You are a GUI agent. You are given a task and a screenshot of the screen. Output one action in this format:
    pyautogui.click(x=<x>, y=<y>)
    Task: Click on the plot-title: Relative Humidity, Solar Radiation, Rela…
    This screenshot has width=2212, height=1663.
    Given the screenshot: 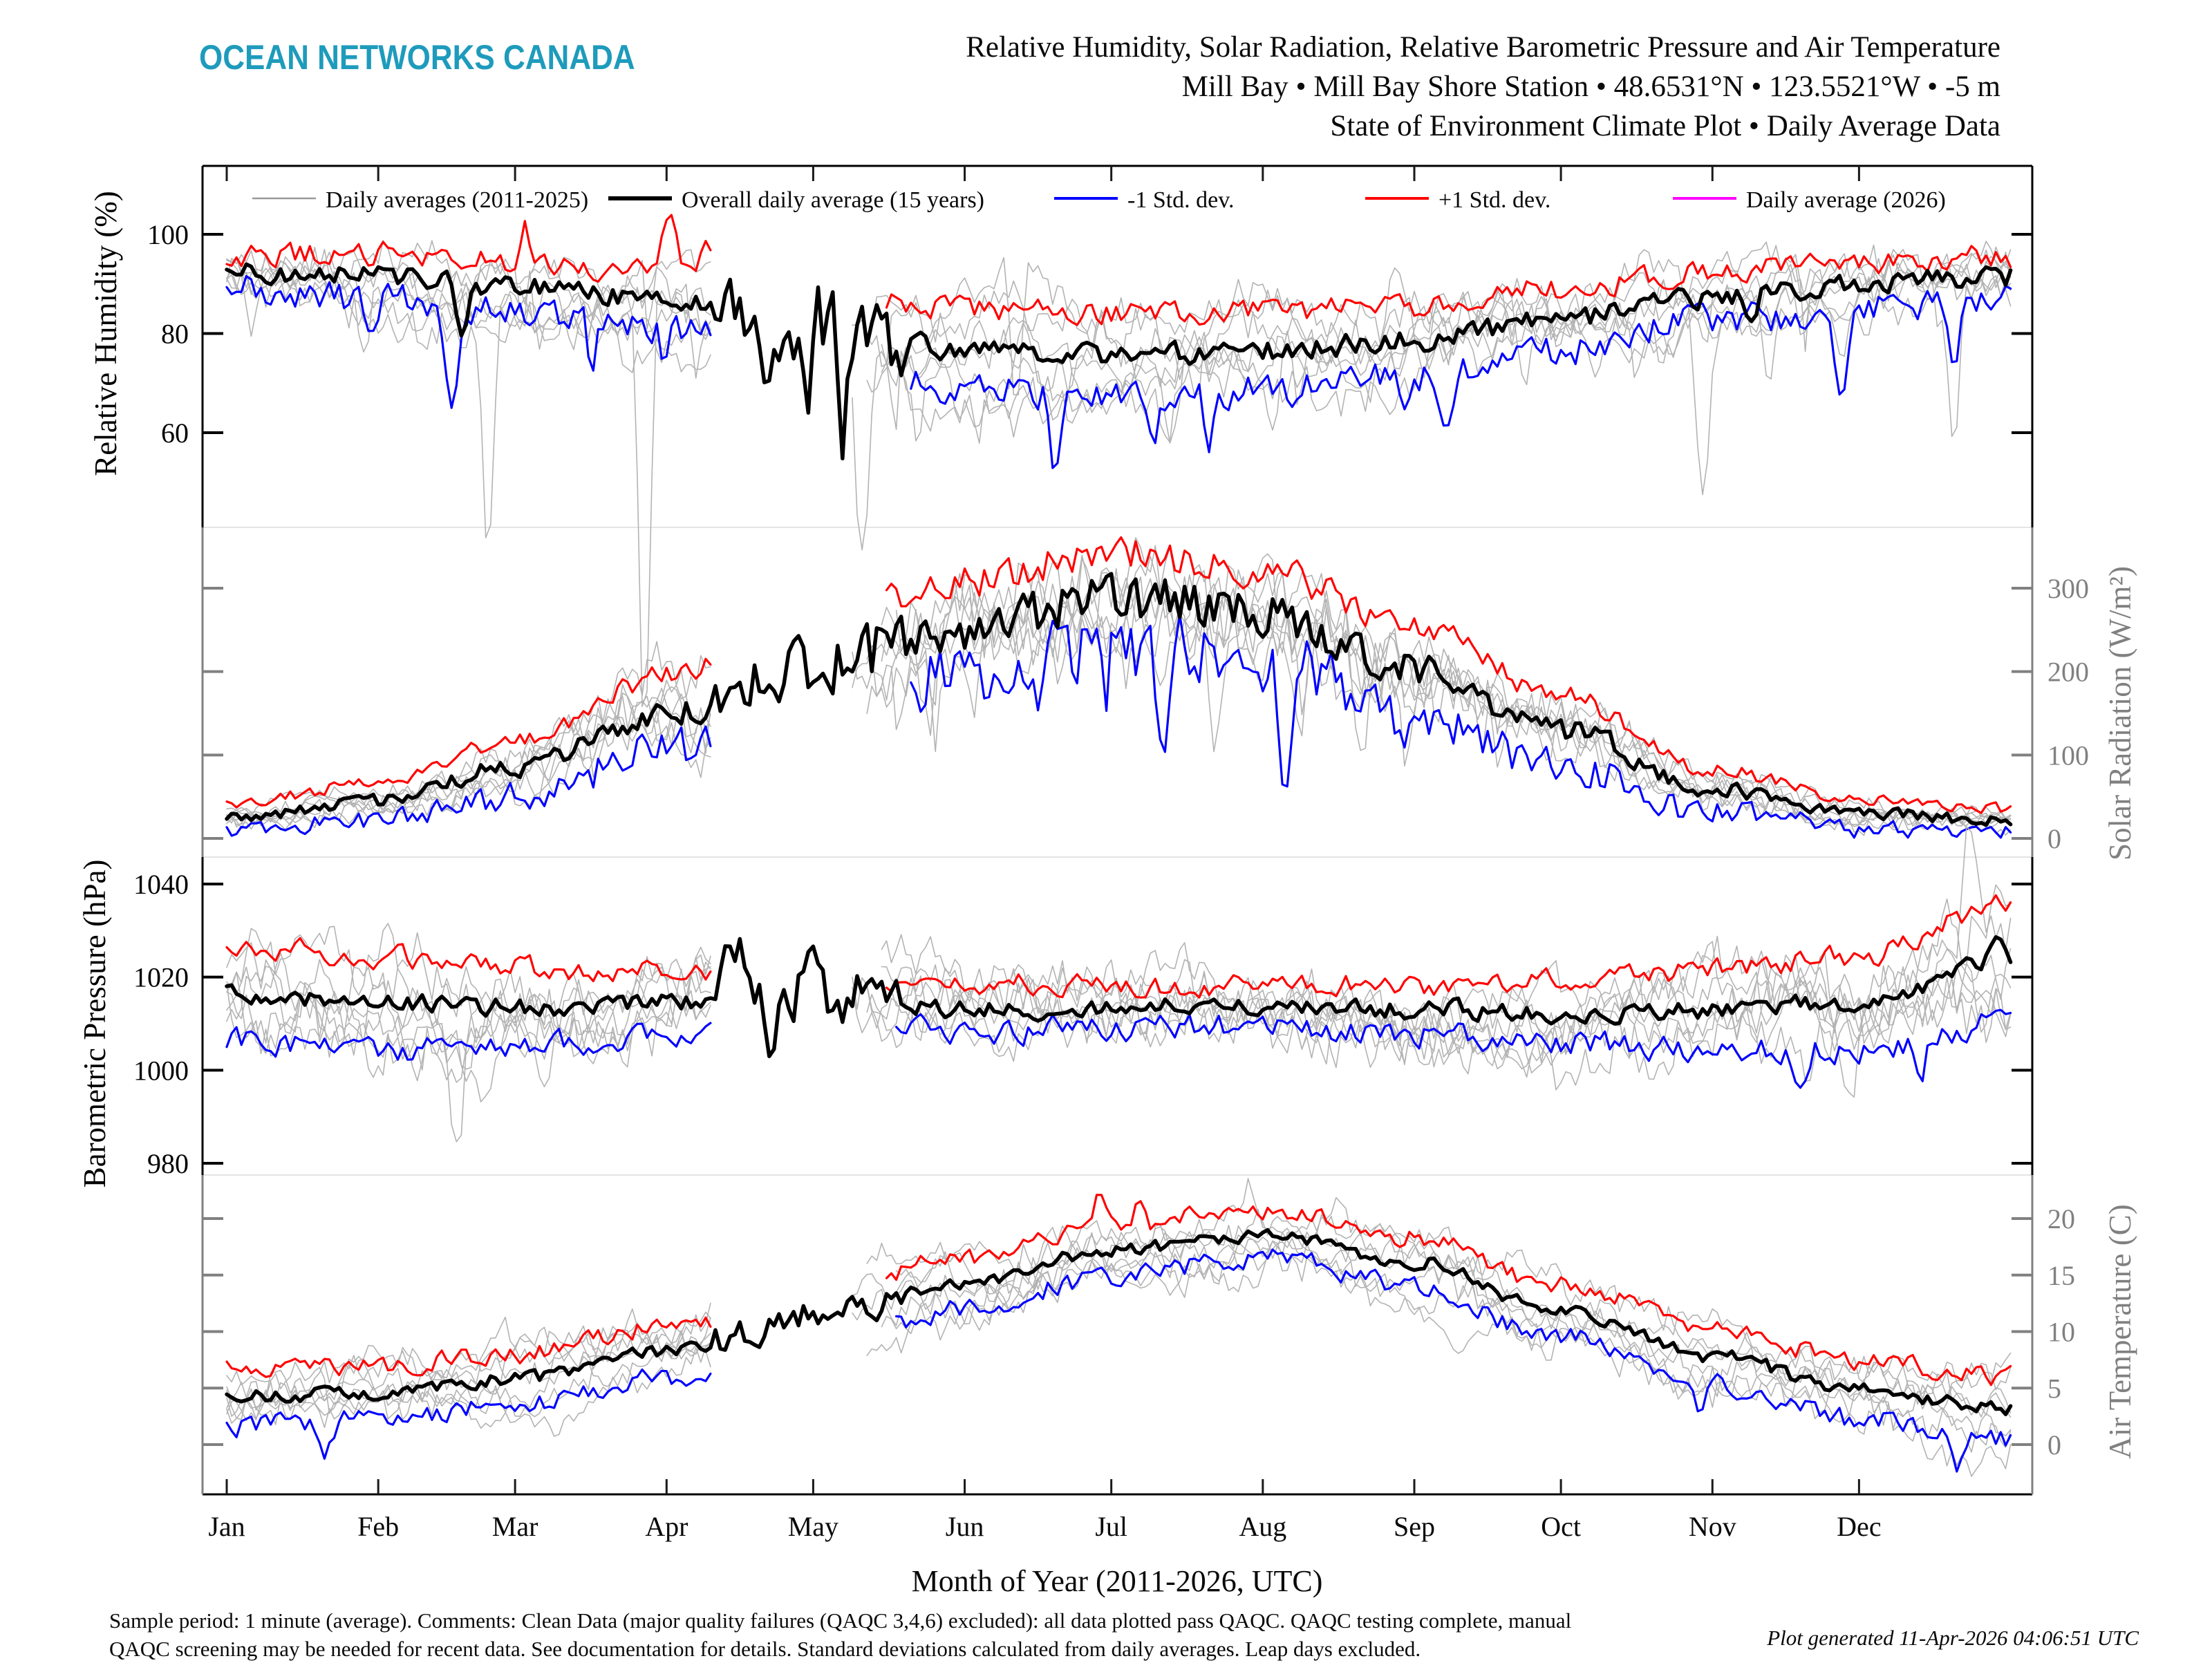 What is the action you would take?
    pyautogui.click(x=1483, y=87)
    